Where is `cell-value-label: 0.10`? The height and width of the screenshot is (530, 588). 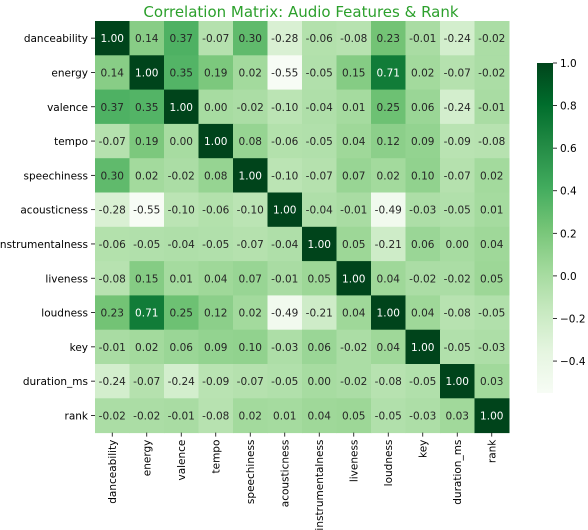 cell-value-label: 0.10 is located at coordinates (422, 176).